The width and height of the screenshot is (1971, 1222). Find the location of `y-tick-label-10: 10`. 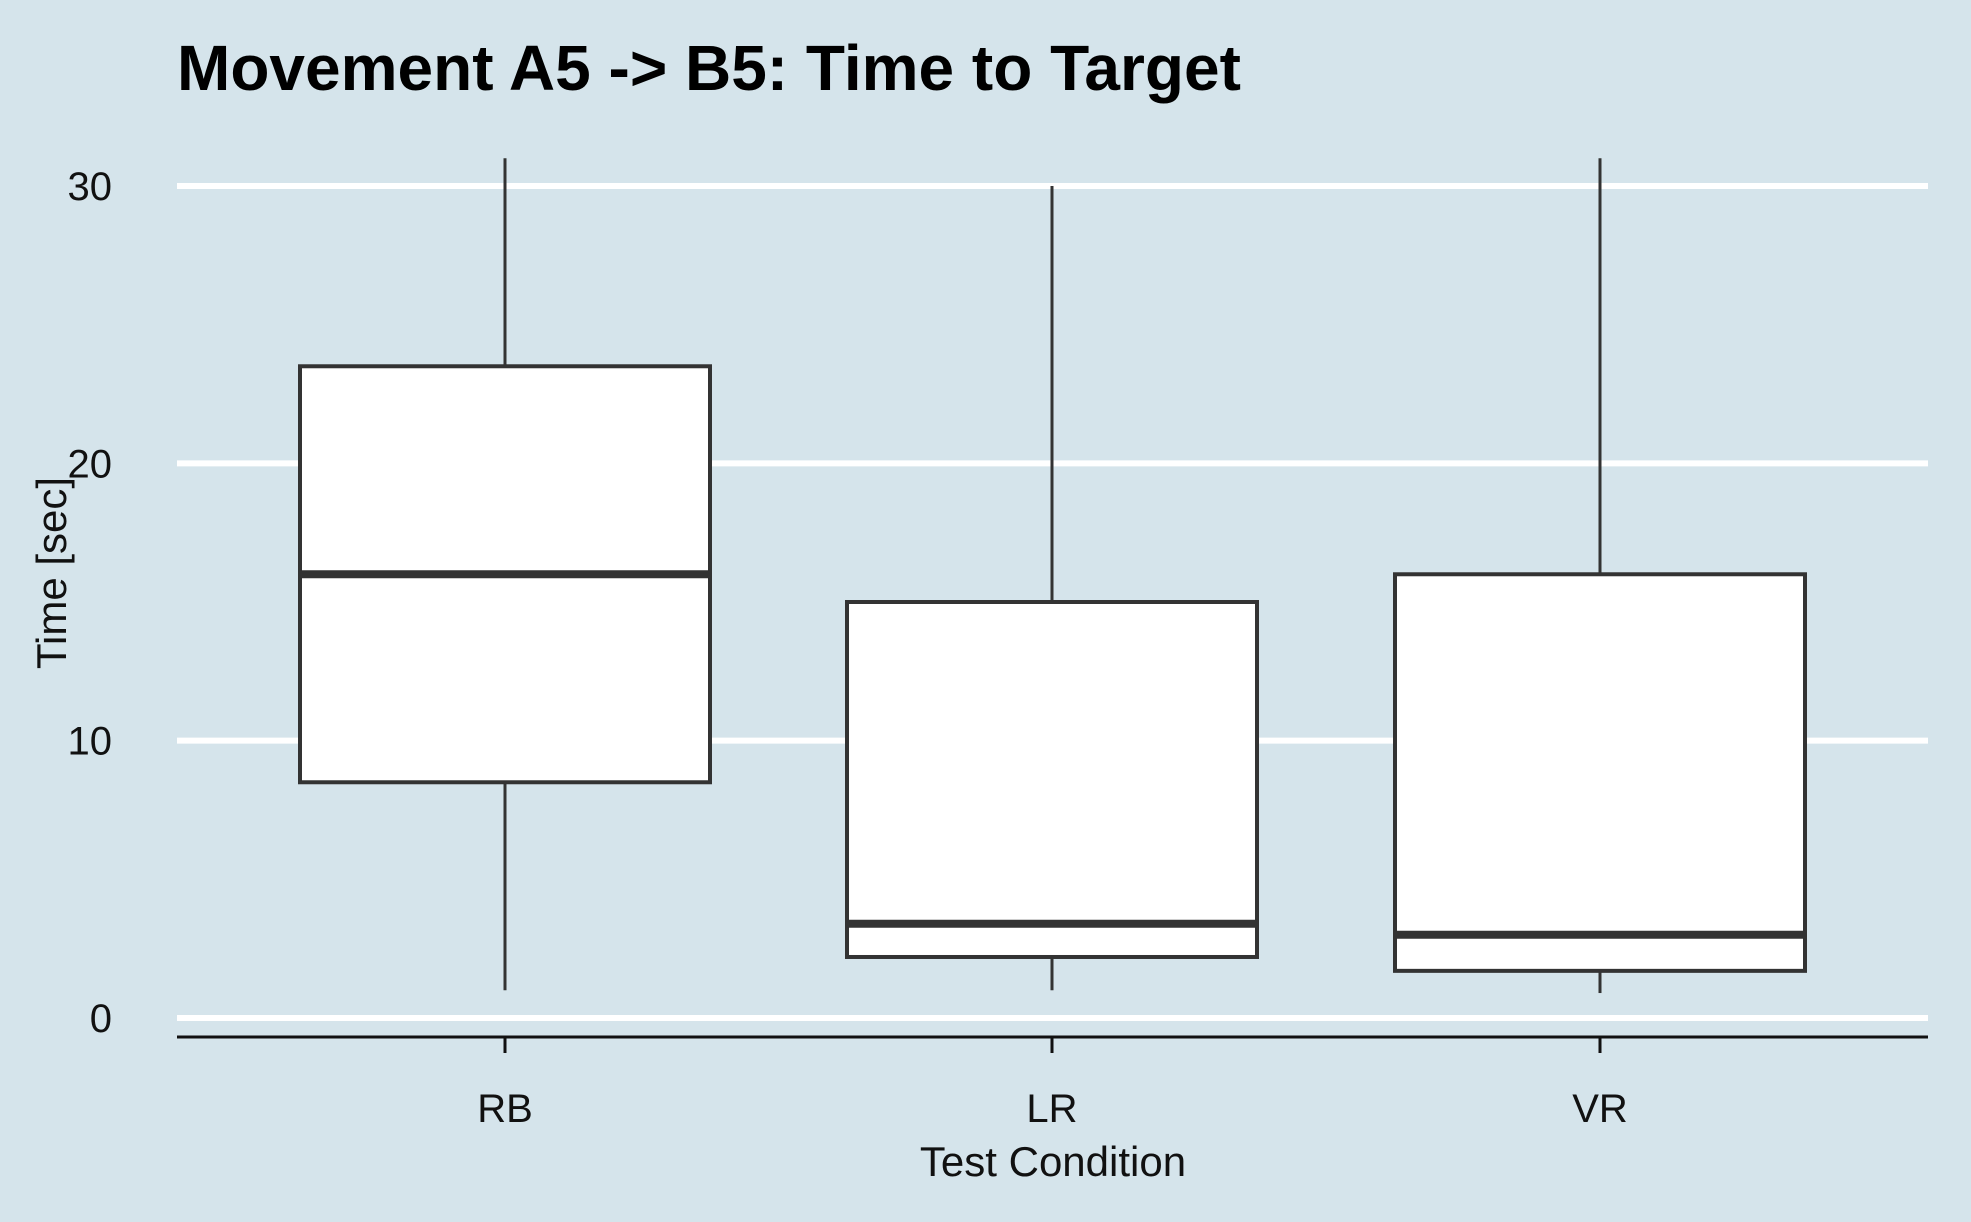

y-tick-label-10: 10 is located at coordinates (90, 742).